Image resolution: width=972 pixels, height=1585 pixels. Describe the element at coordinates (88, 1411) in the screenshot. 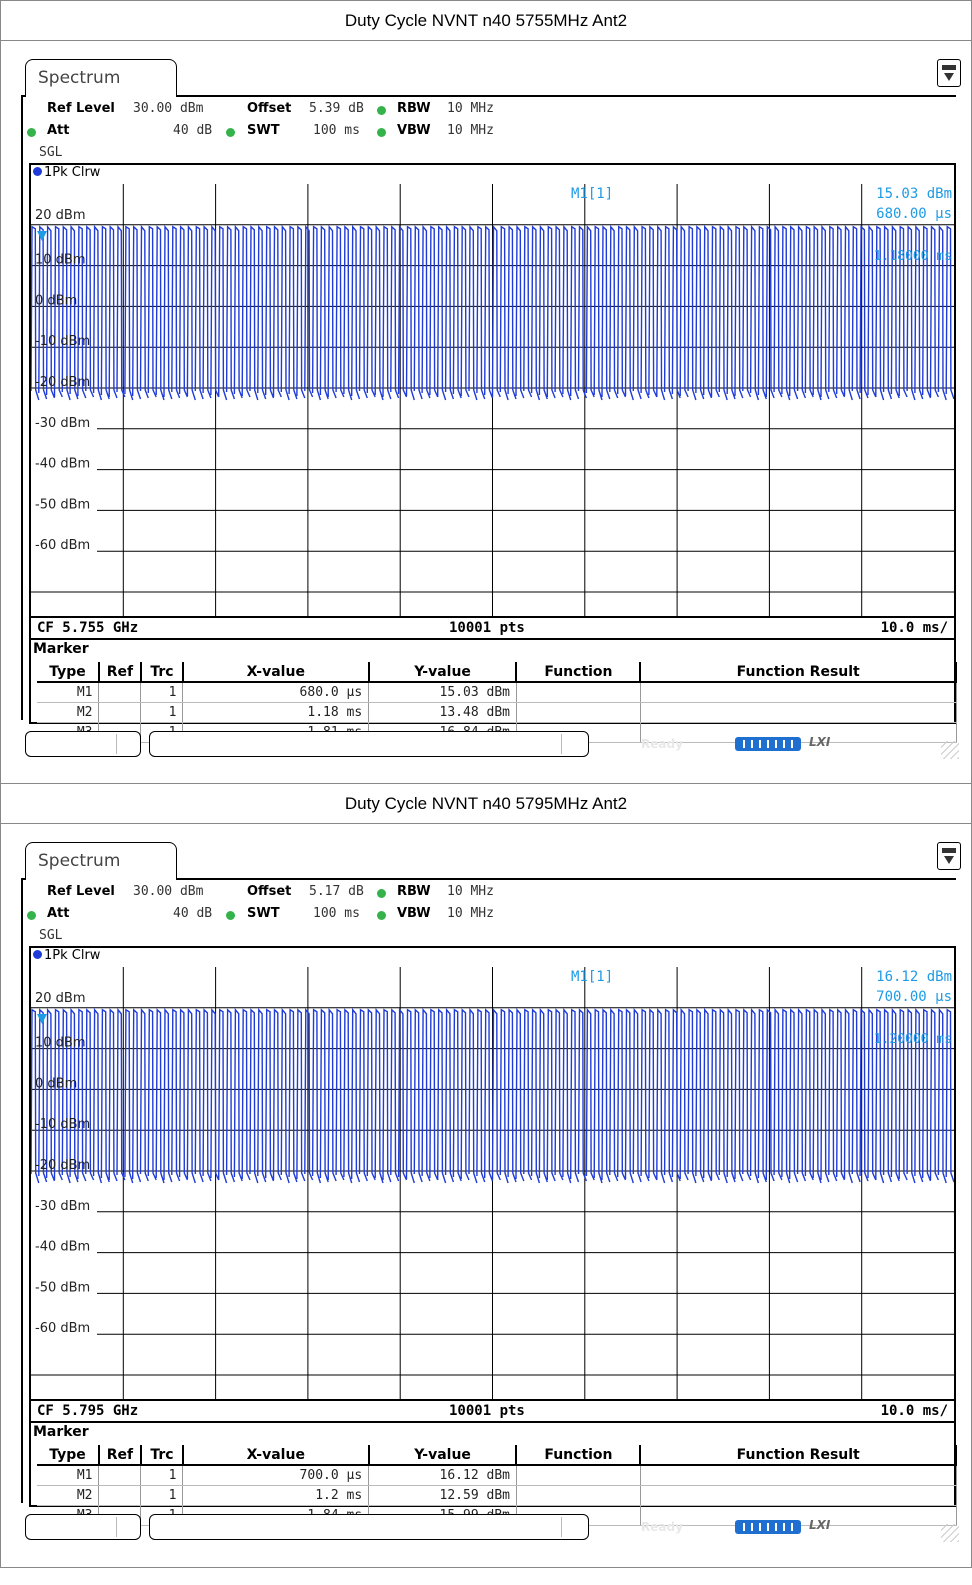

I see `center-frequency: CF 5.795 GHz` at that location.